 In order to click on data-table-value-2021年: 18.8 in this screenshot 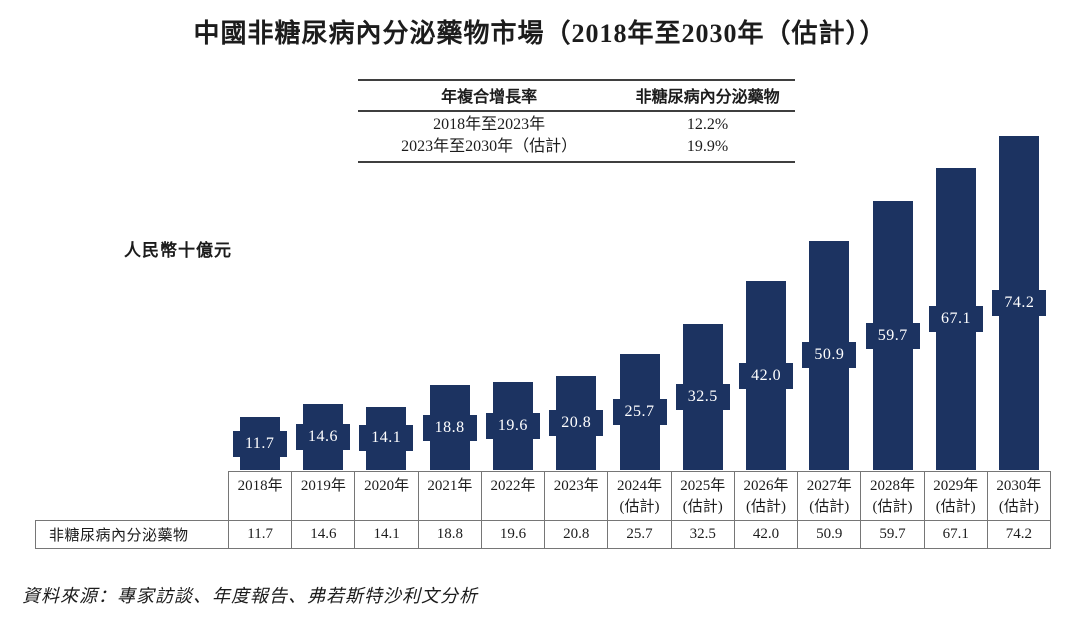, I will do `click(450, 534)`.